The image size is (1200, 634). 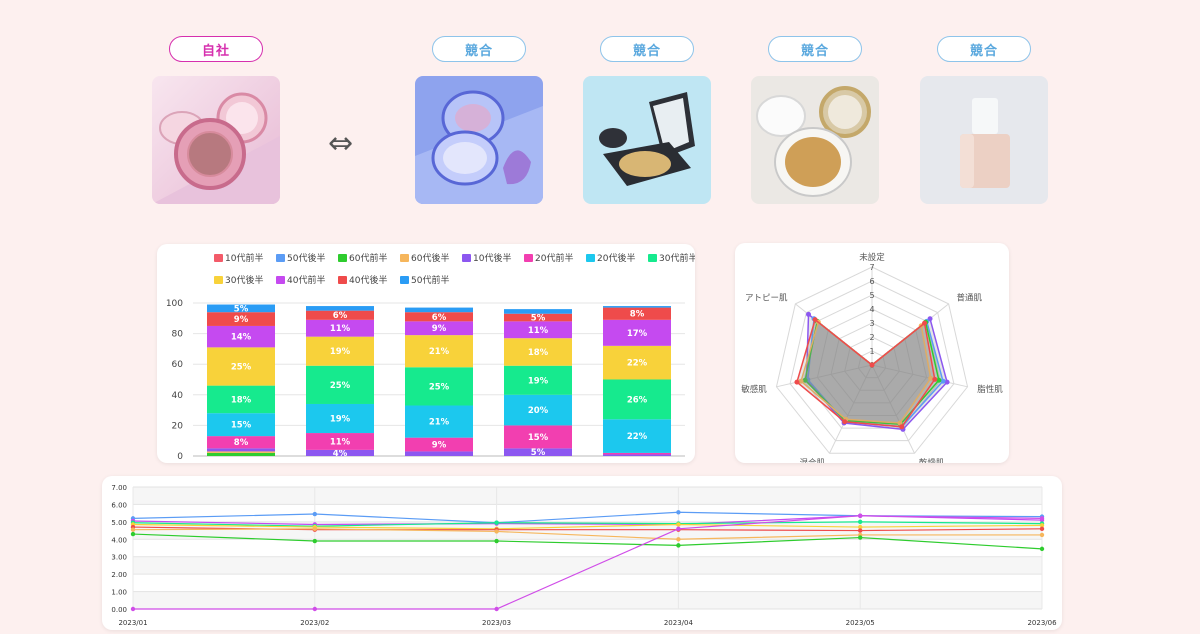 I want to click on legend-label: 40代後半, so click(x=368, y=280).